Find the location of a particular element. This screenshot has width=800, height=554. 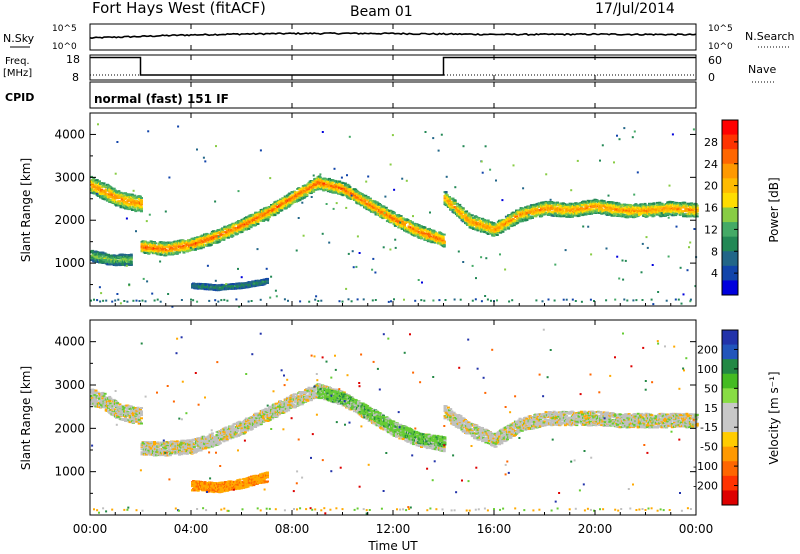

date-label: 17/Jul/2014 is located at coordinates (635, 9).